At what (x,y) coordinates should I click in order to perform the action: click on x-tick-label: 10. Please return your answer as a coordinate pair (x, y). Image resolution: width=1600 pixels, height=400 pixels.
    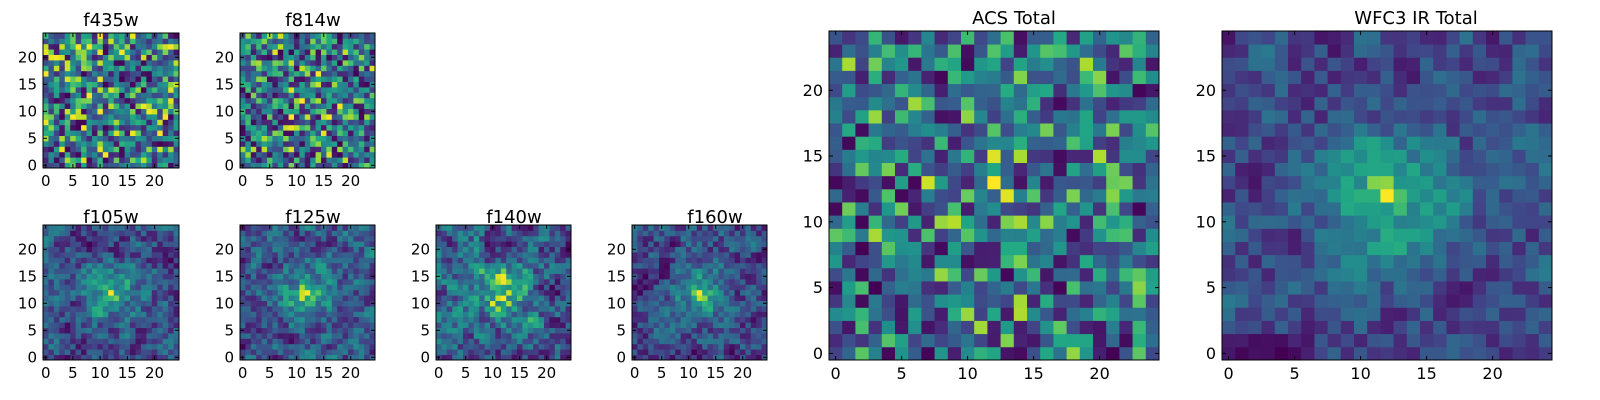
    Looking at the image, I should click on (688, 373).